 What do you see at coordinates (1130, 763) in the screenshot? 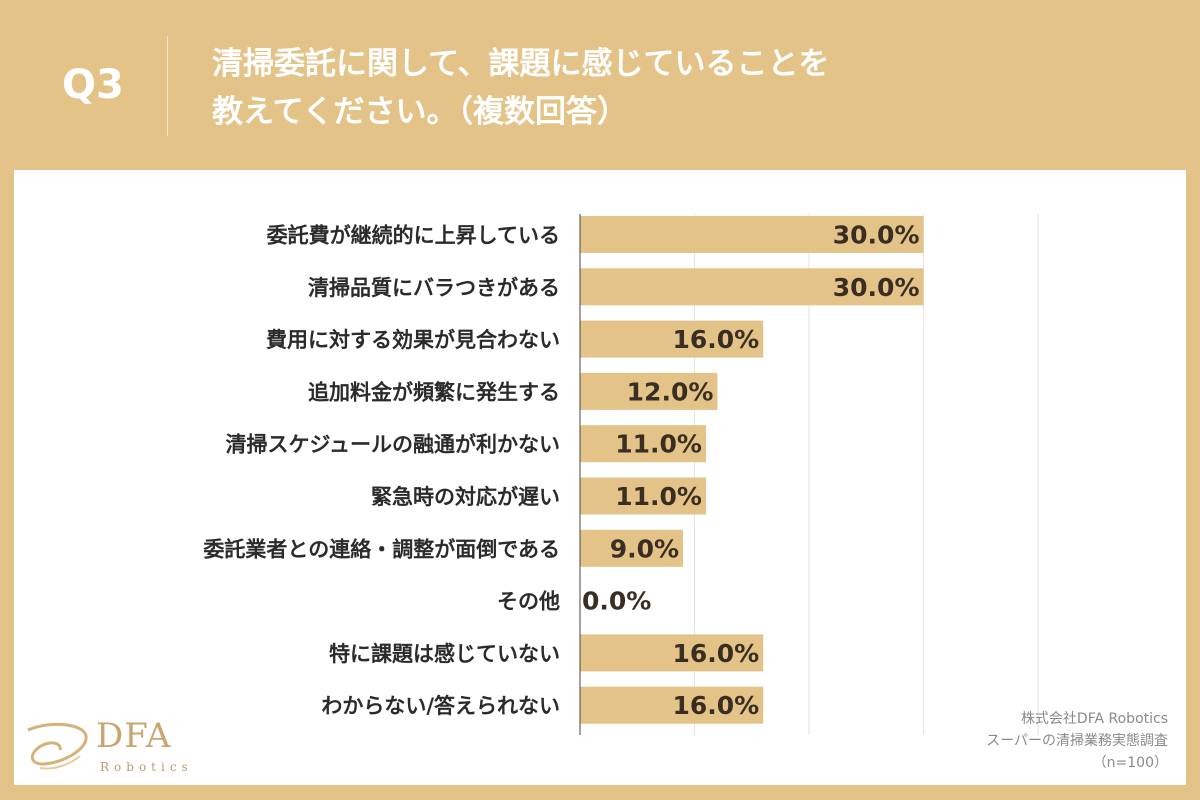
I see `source-sample-size: （n=100）` at bounding box center [1130, 763].